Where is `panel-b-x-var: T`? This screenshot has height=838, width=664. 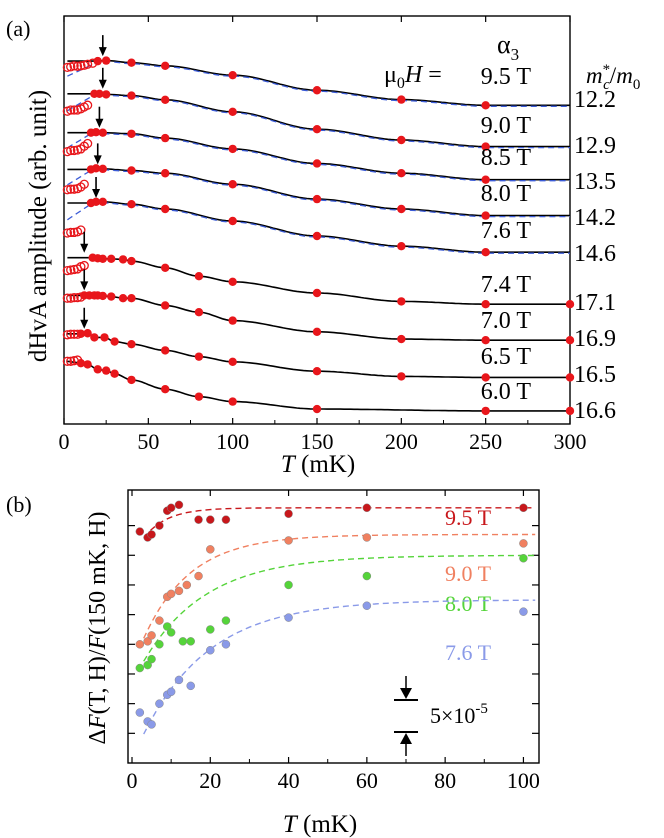 panel-b-x-var: T is located at coordinates (291, 824).